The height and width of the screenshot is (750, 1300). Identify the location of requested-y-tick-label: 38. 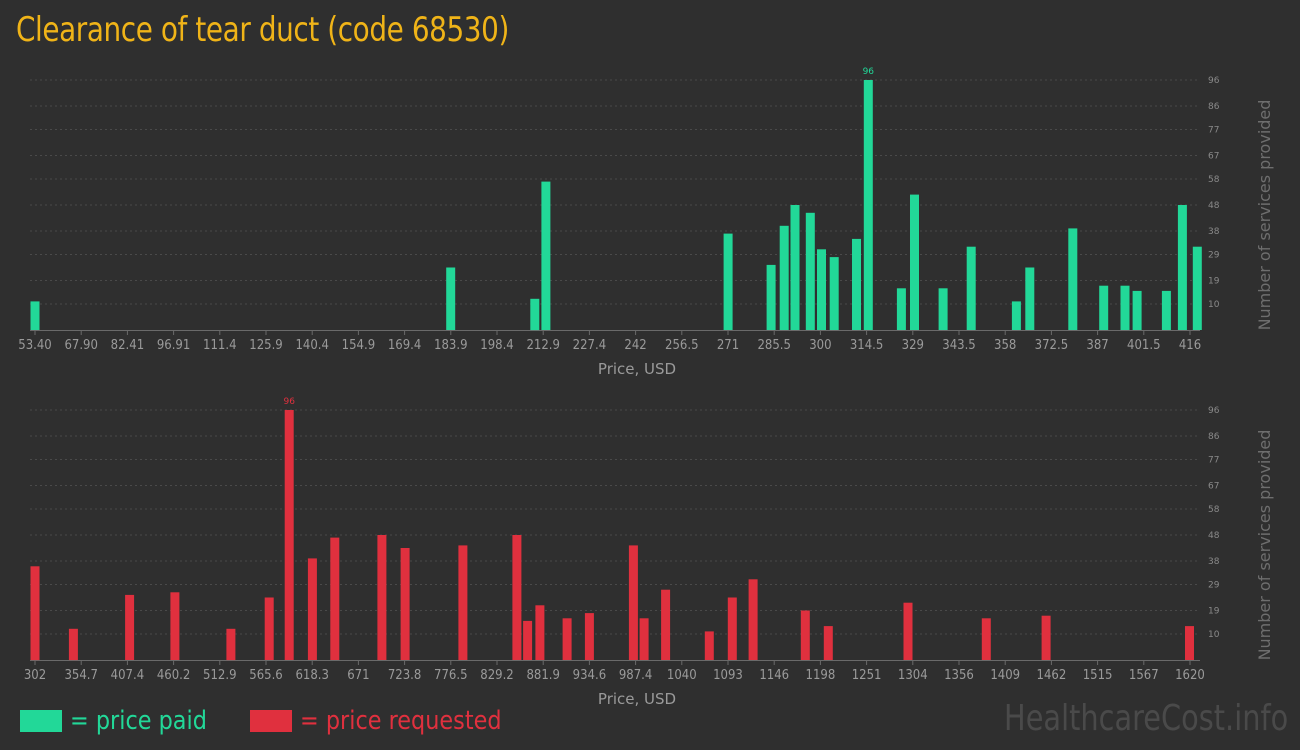
(1214, 562).